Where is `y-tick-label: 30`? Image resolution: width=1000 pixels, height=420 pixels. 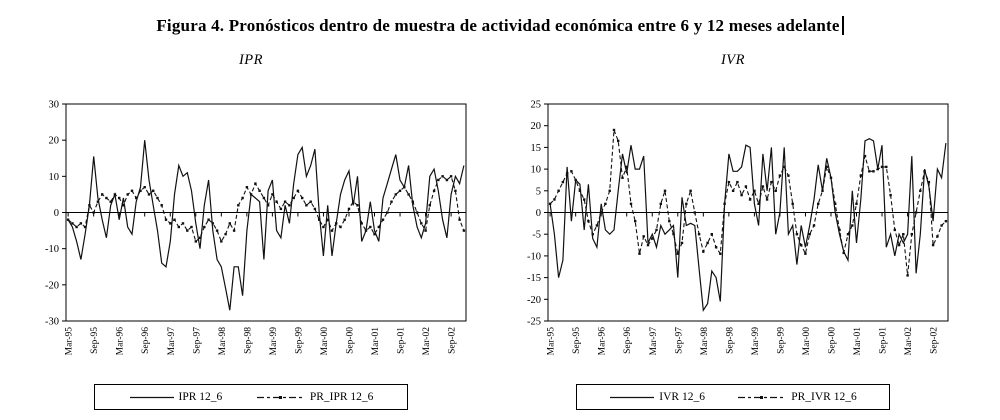 y-tick-label: 30 is located at coordinates (54, 105).